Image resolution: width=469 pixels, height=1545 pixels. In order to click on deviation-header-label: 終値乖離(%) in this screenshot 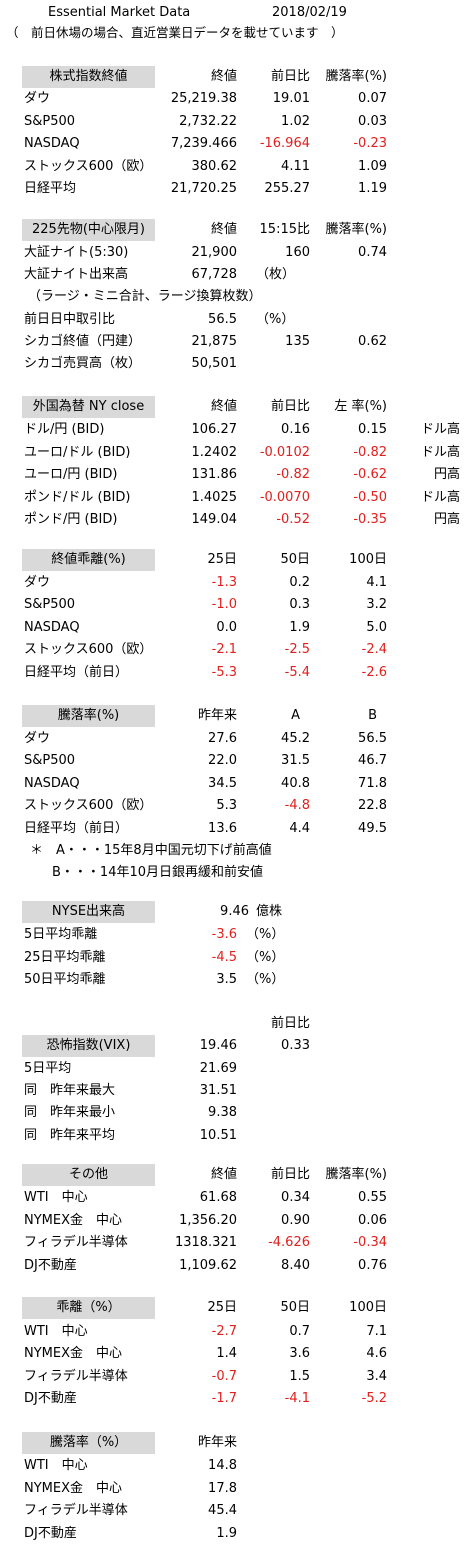, I will do `click(88, 560)`.